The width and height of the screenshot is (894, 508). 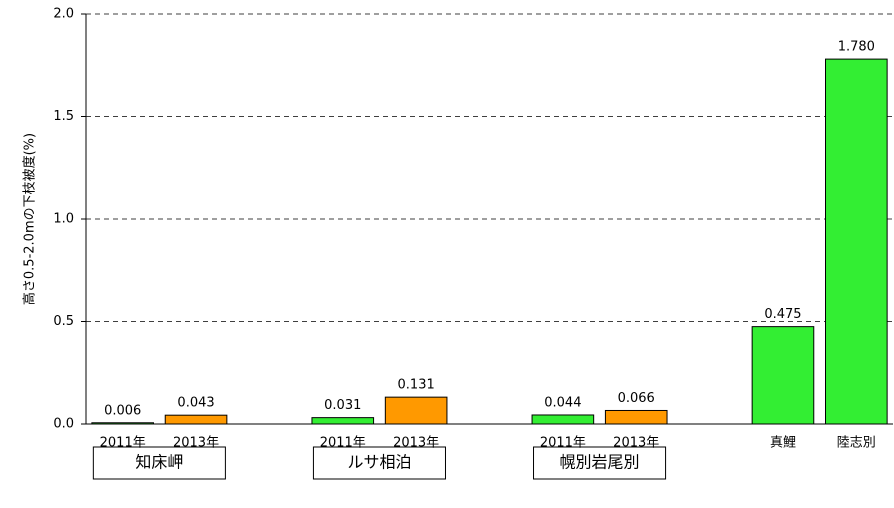 I want to click on group-label: ルサ相泊, so click(x=379, y=462).